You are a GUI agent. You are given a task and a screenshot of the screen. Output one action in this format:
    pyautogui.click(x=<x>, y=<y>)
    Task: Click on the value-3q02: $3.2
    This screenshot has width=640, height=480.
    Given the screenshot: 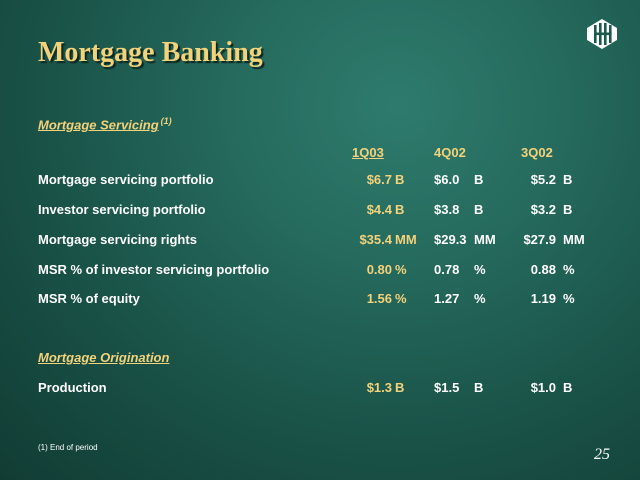 What is the action you would take?
    pyautogui.click(x=543, y=209)
    